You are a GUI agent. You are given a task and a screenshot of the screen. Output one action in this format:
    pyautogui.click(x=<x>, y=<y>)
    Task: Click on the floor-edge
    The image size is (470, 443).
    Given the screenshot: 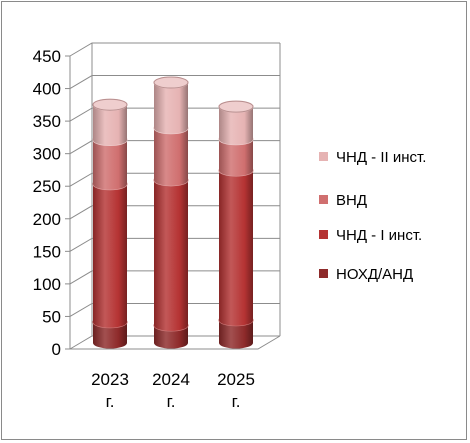 What is the action you would take?
    pyautogui.click(x=175, y=342)
    